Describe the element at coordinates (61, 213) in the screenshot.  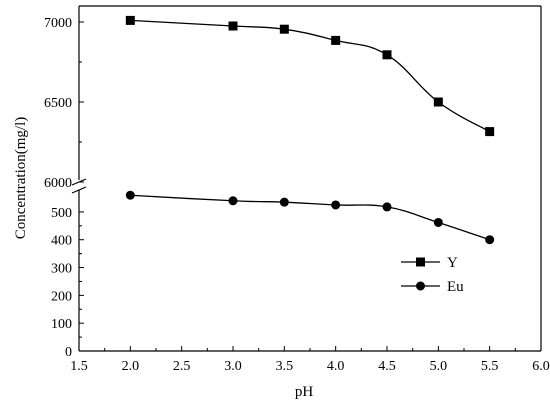
I see `y-tick-label: 500` at that location.